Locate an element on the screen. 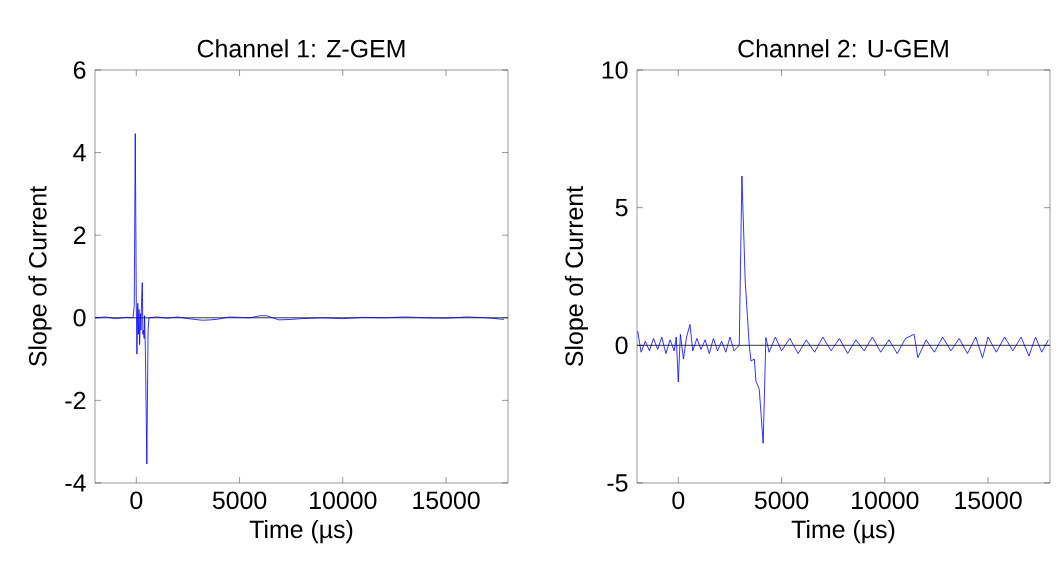  chart-title: Channel 2: U-GEM is located at coordinates (843, 48).